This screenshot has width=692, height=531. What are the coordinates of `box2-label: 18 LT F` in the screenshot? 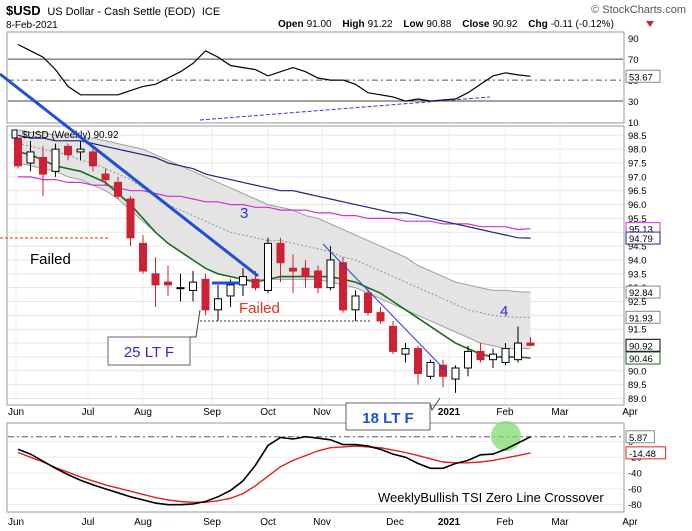 It's located at (387, 418).